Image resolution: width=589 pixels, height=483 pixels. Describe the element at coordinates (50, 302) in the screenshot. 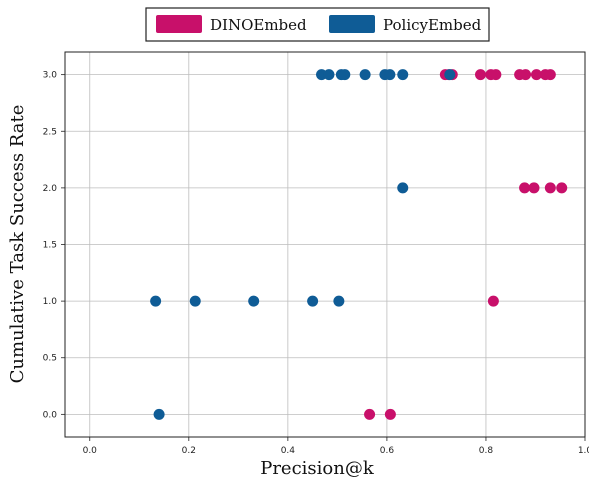

I see `y-tick-label: 1.0` at that location.